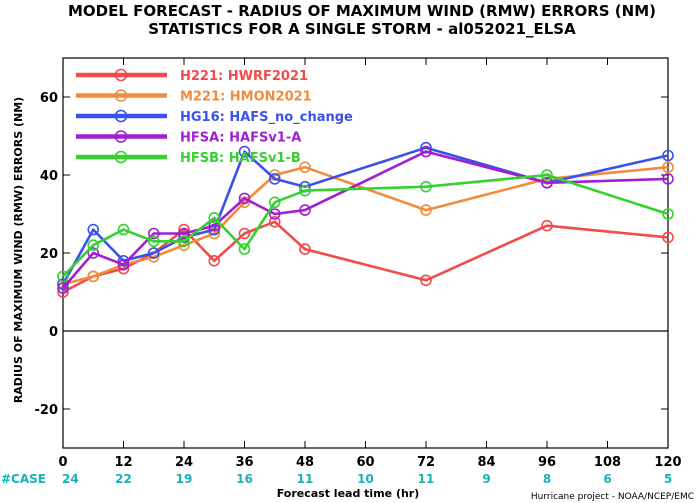  I want to click on legend-label: HFSB: HAFSv1-B, so click(240, 158).